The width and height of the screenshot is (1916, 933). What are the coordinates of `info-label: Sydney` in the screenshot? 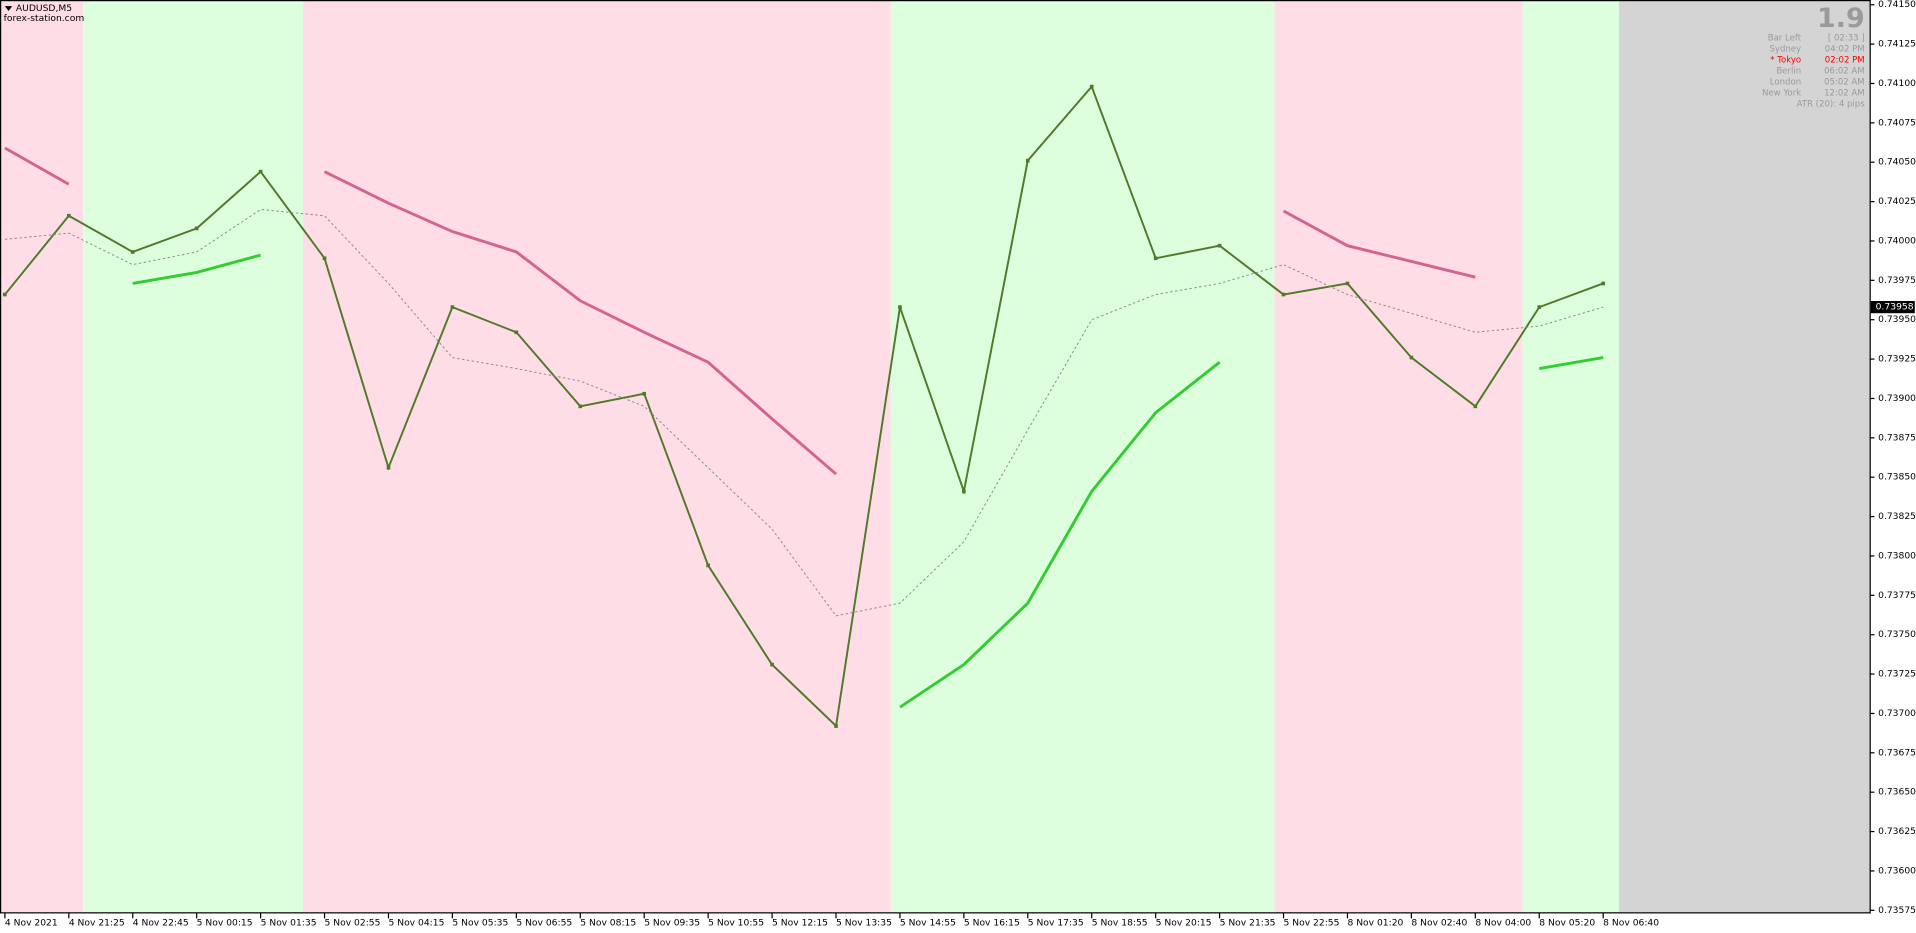 It's located at (1785, 49).